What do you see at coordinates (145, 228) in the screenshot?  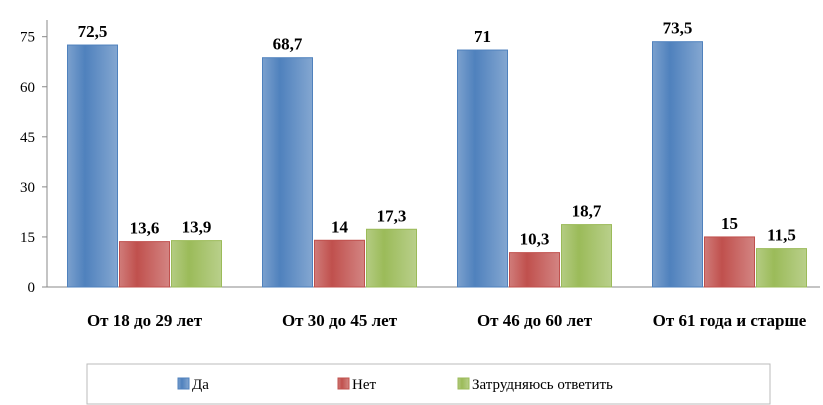 I see `value-label: 13,6` at bounding box center [145, 228].